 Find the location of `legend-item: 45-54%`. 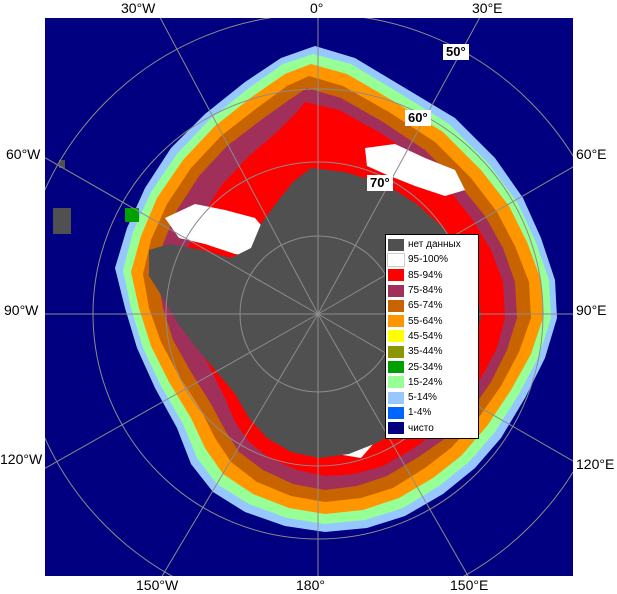

legend-item: 45-54% is located at coordinates (433, 336).